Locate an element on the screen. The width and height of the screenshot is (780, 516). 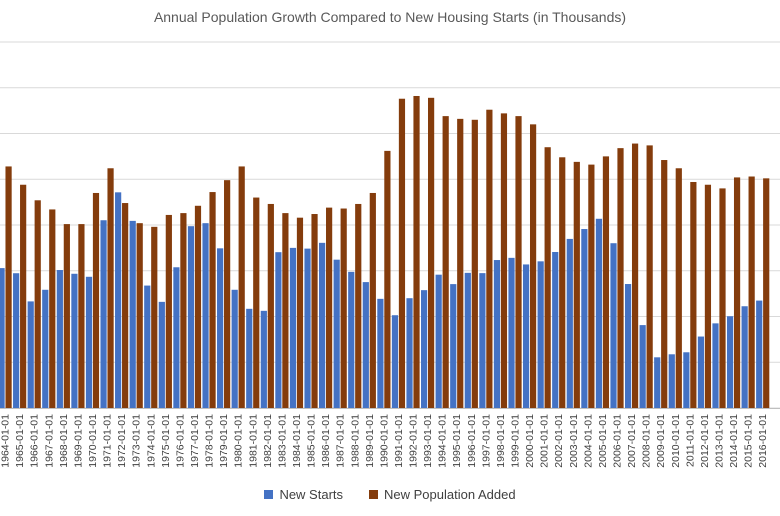
x-tick-label: 1990-01-01 is located at coordinates (384, 441).